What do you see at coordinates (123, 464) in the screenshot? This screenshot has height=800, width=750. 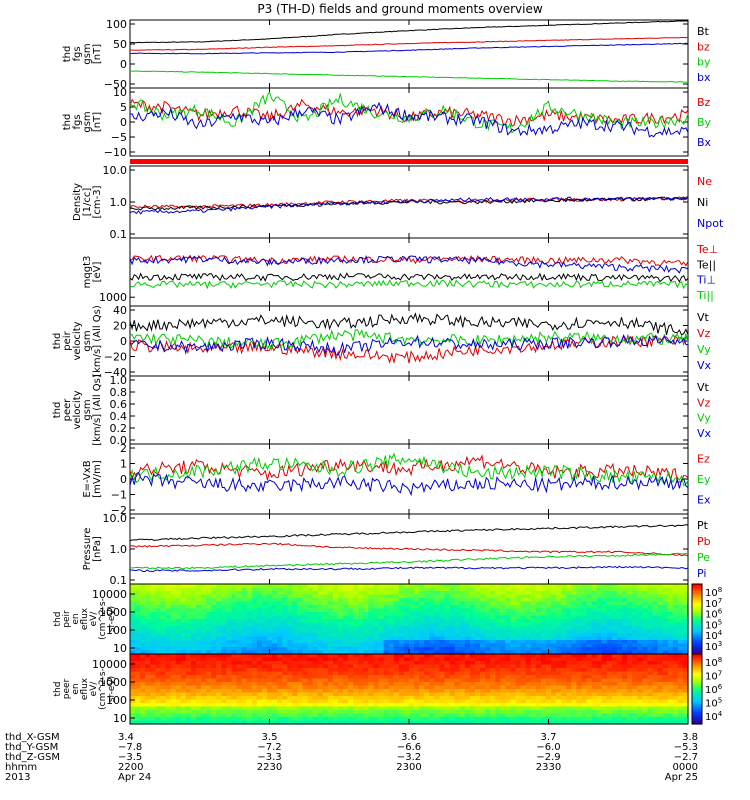 I see `y-tick-label: 1` at bounding box center [123, 464].